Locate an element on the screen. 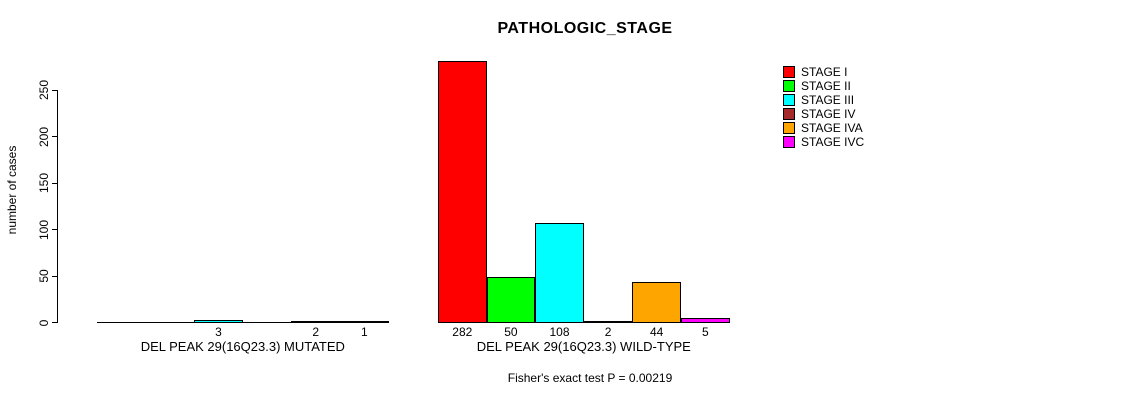 The width and height of the screenshot is (1140, 400). bar-value-label: 1 is located at coordinates (364, 332).